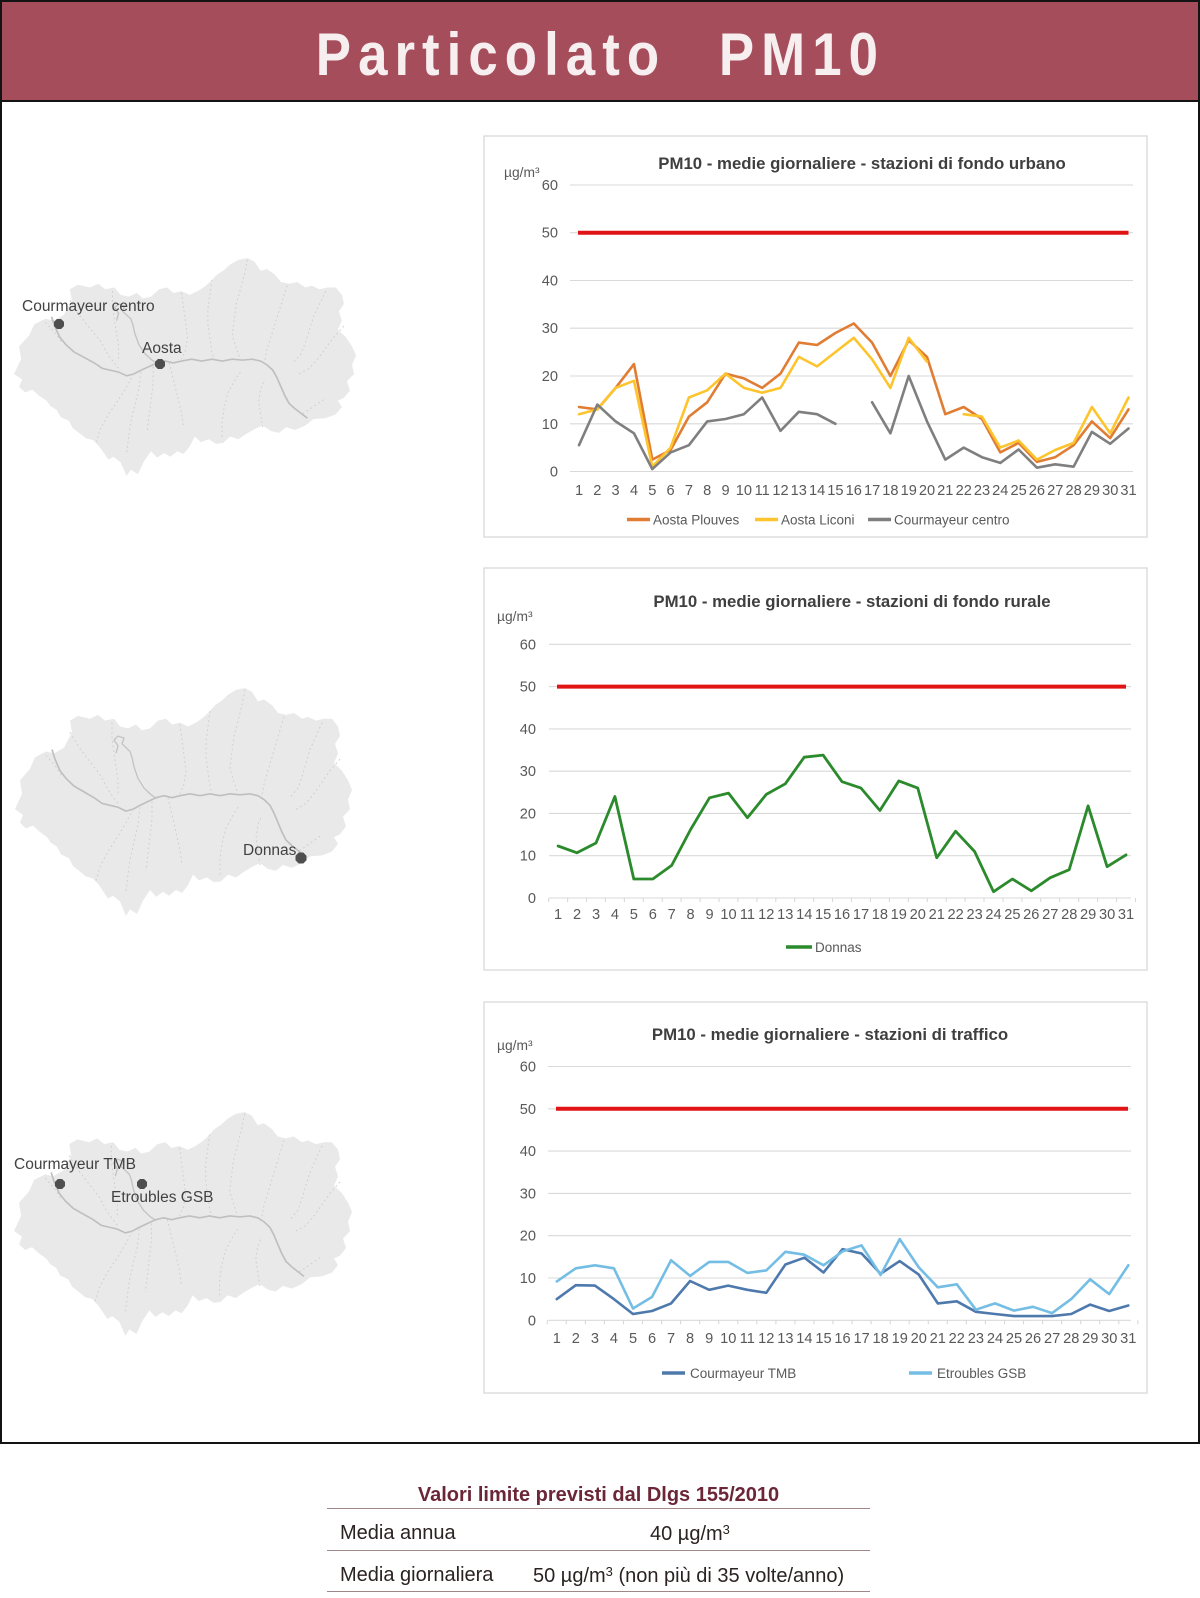 The width and height of the screenshot is (1200, 1598). What do you see at coordinates (818, 520) in the screenshot?
I see `svg-text: Aosta Liconi` at bounding box center [818, 520].